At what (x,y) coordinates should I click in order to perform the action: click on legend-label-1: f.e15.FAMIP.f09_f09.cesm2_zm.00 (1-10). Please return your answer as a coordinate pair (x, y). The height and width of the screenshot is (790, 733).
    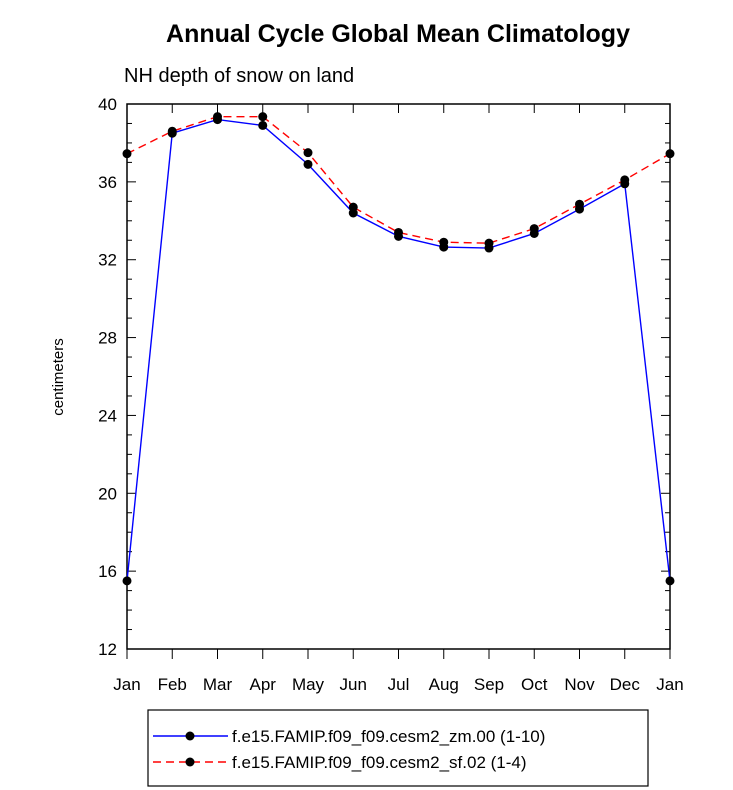
    Looking at the image, I should click on (388, 736).